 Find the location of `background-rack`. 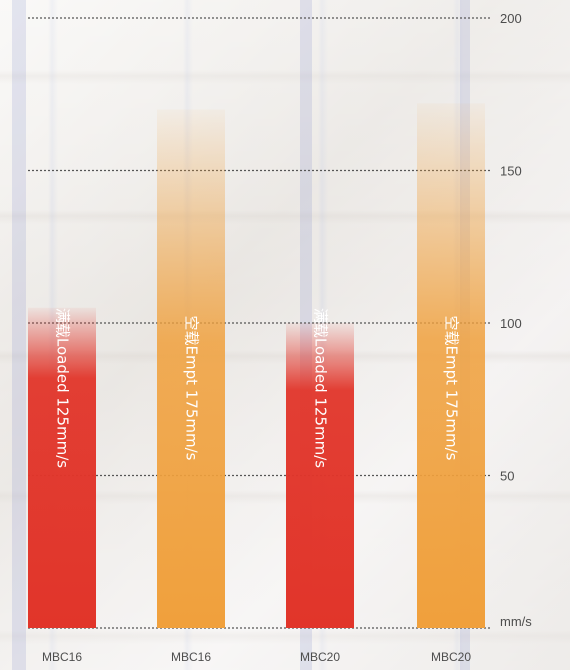

background-rack is located at coordinates (19, 335).